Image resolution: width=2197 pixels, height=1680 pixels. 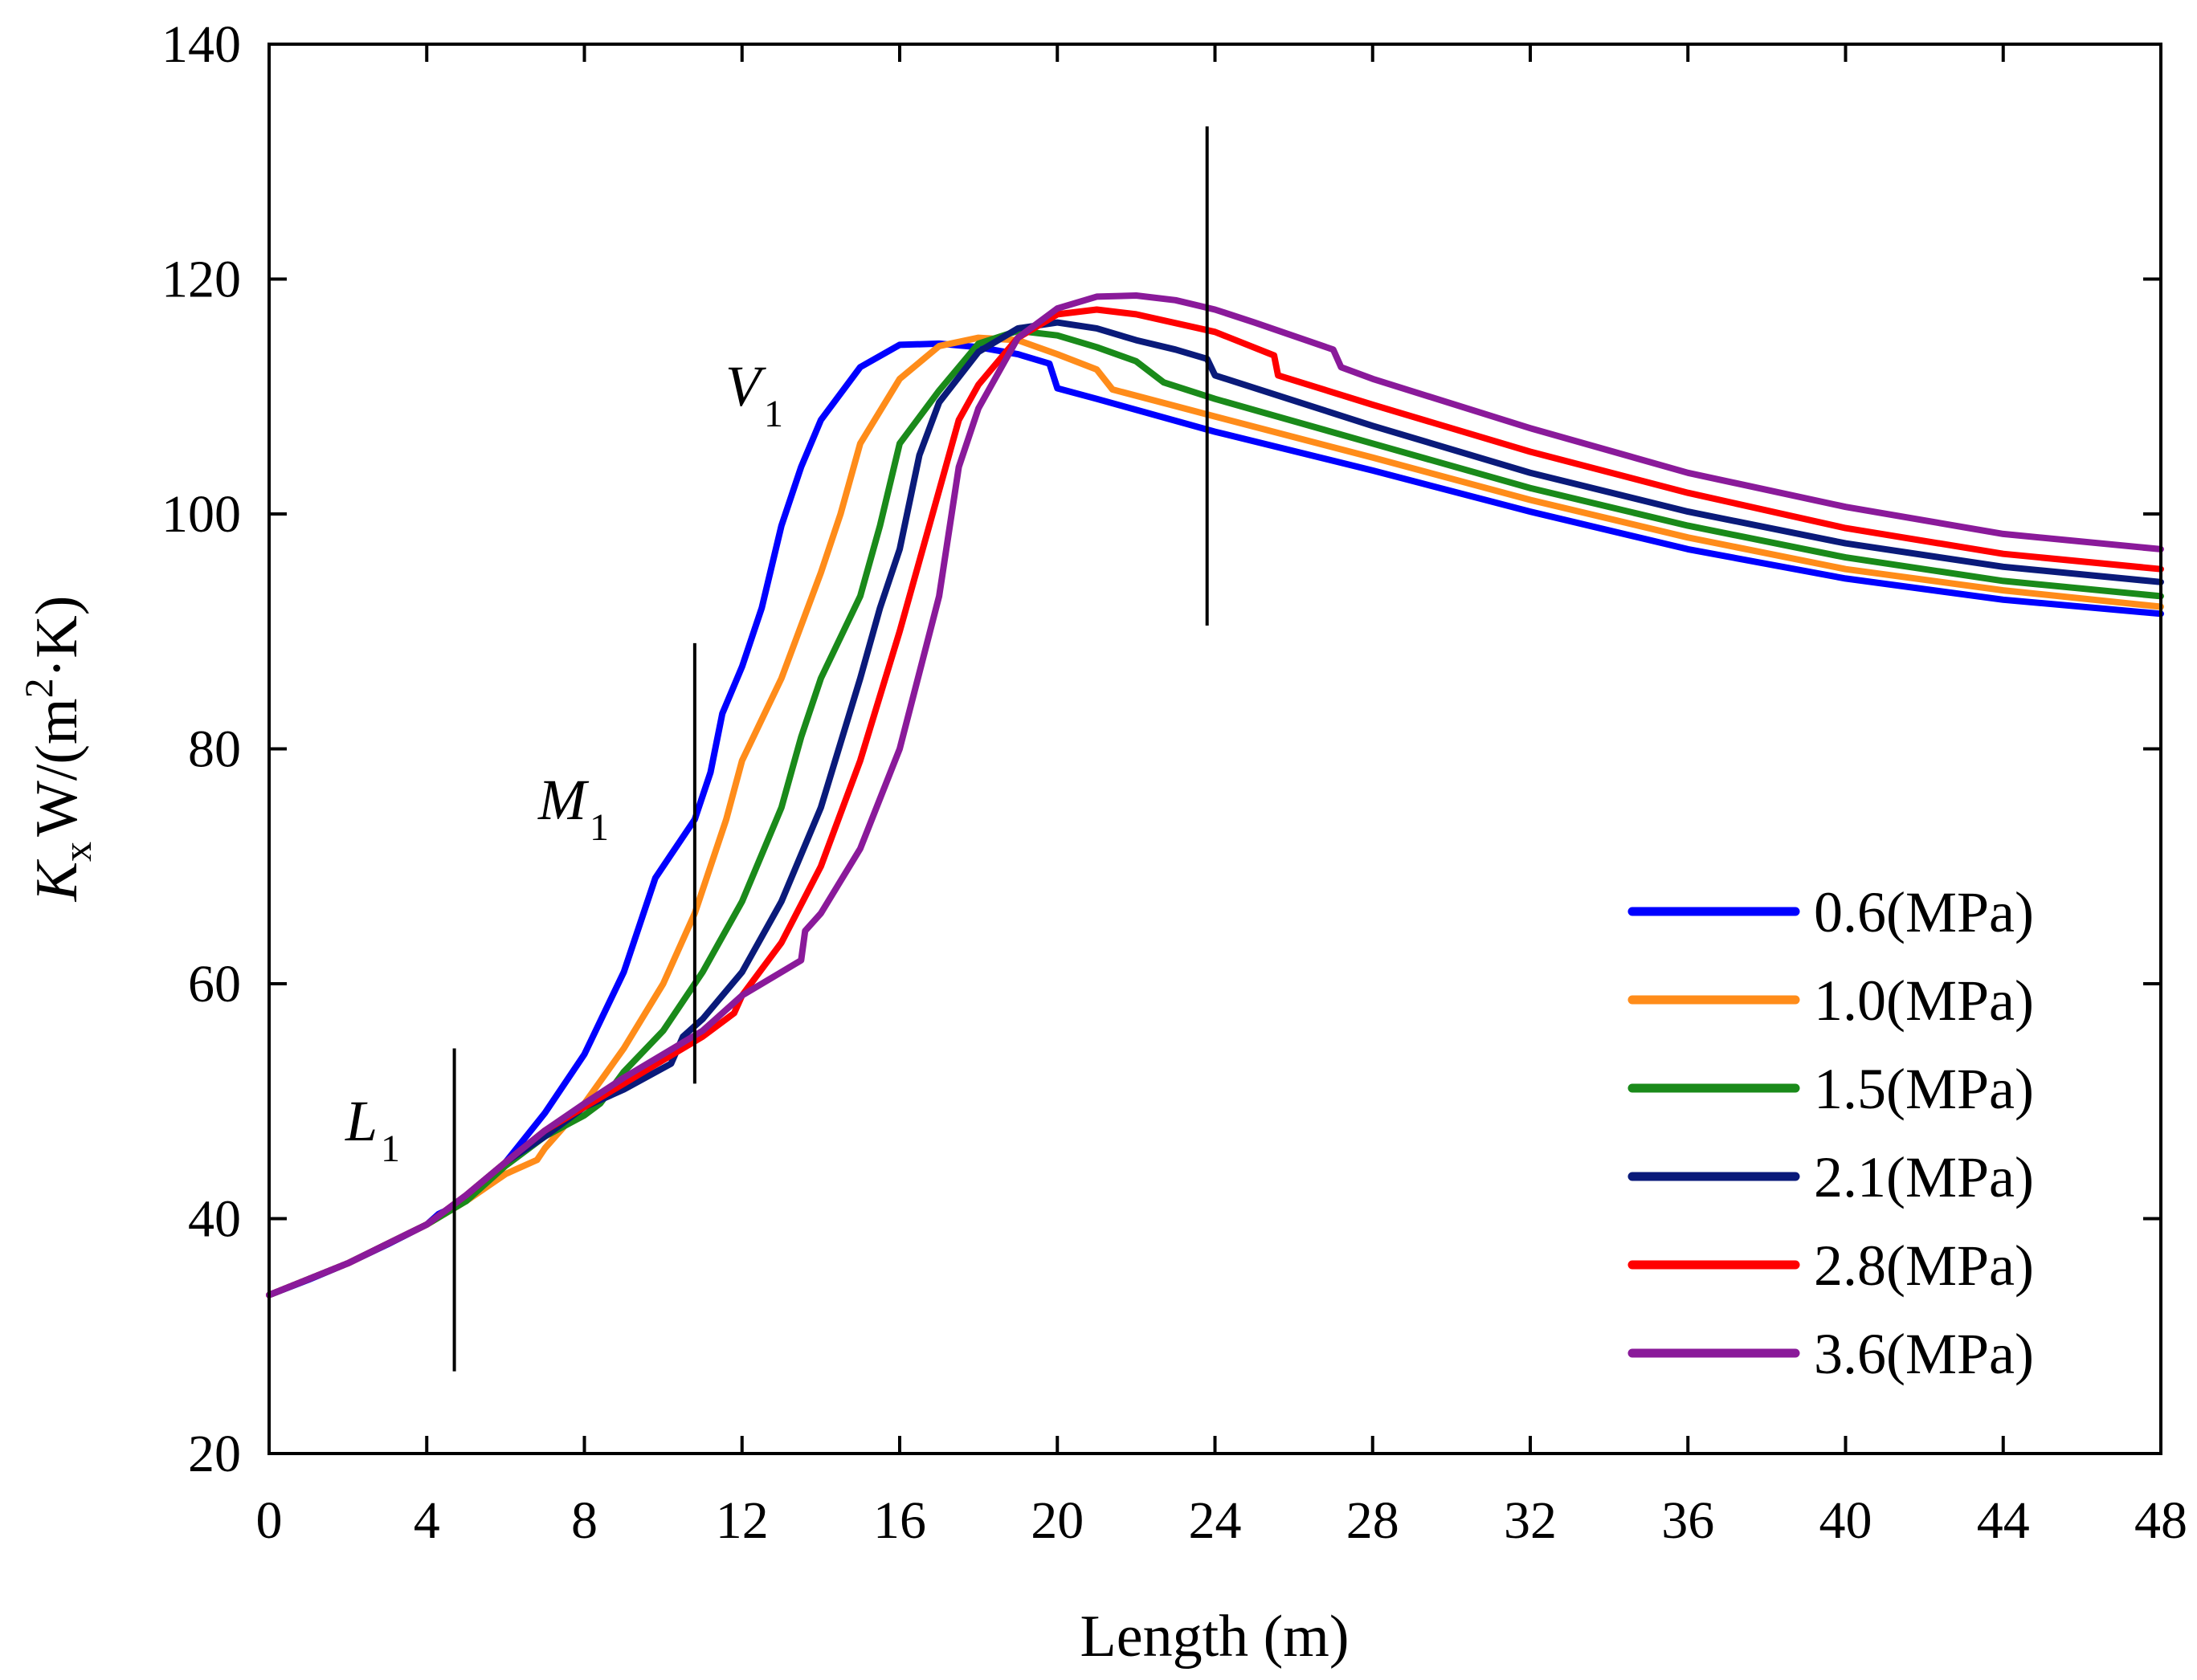 What do you see at coordinates (1924, 1089) in the screenshot?
I see `legend-label-2: 1.5(MPa)` at bounding box center [1924, 1089].